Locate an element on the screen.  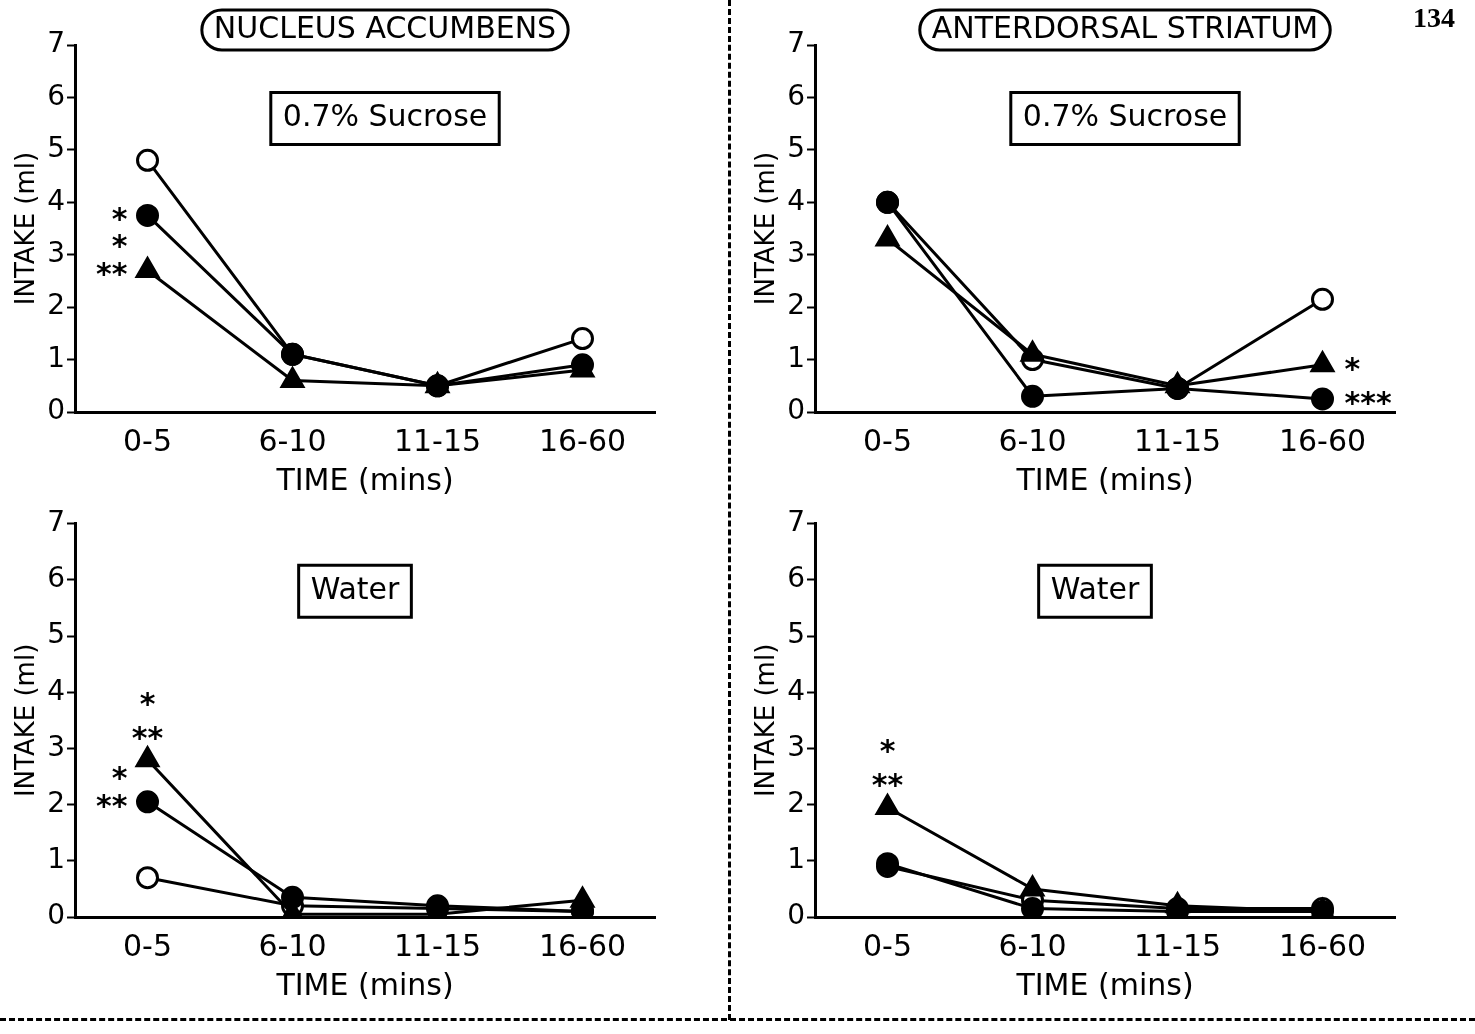
chart-title: NUCLEUS ACCUMBENS is located at coordinates (385, 27).